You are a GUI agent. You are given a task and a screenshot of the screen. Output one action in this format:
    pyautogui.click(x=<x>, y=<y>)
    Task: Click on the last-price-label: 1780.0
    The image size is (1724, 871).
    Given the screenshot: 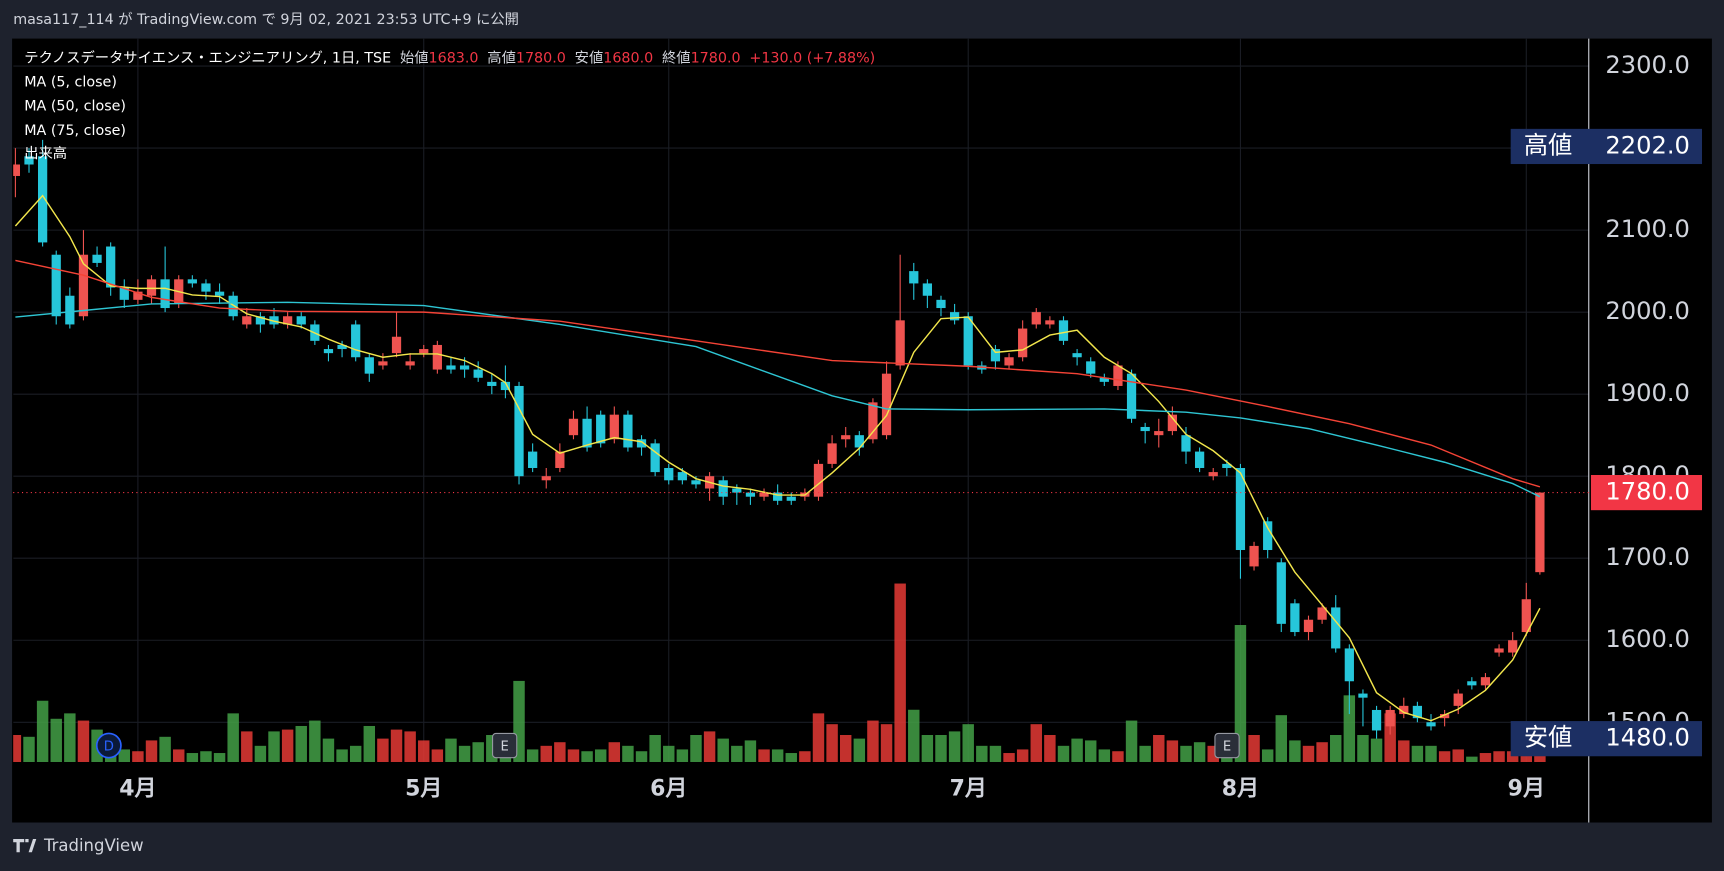 What is the action you would take?
    pyautogui.click(x=1647, y=492)
    